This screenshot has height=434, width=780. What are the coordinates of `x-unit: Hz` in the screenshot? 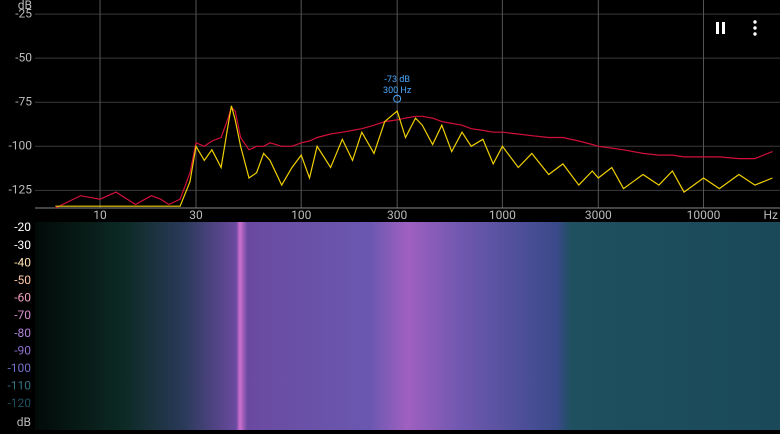 It's located at (770, 215).